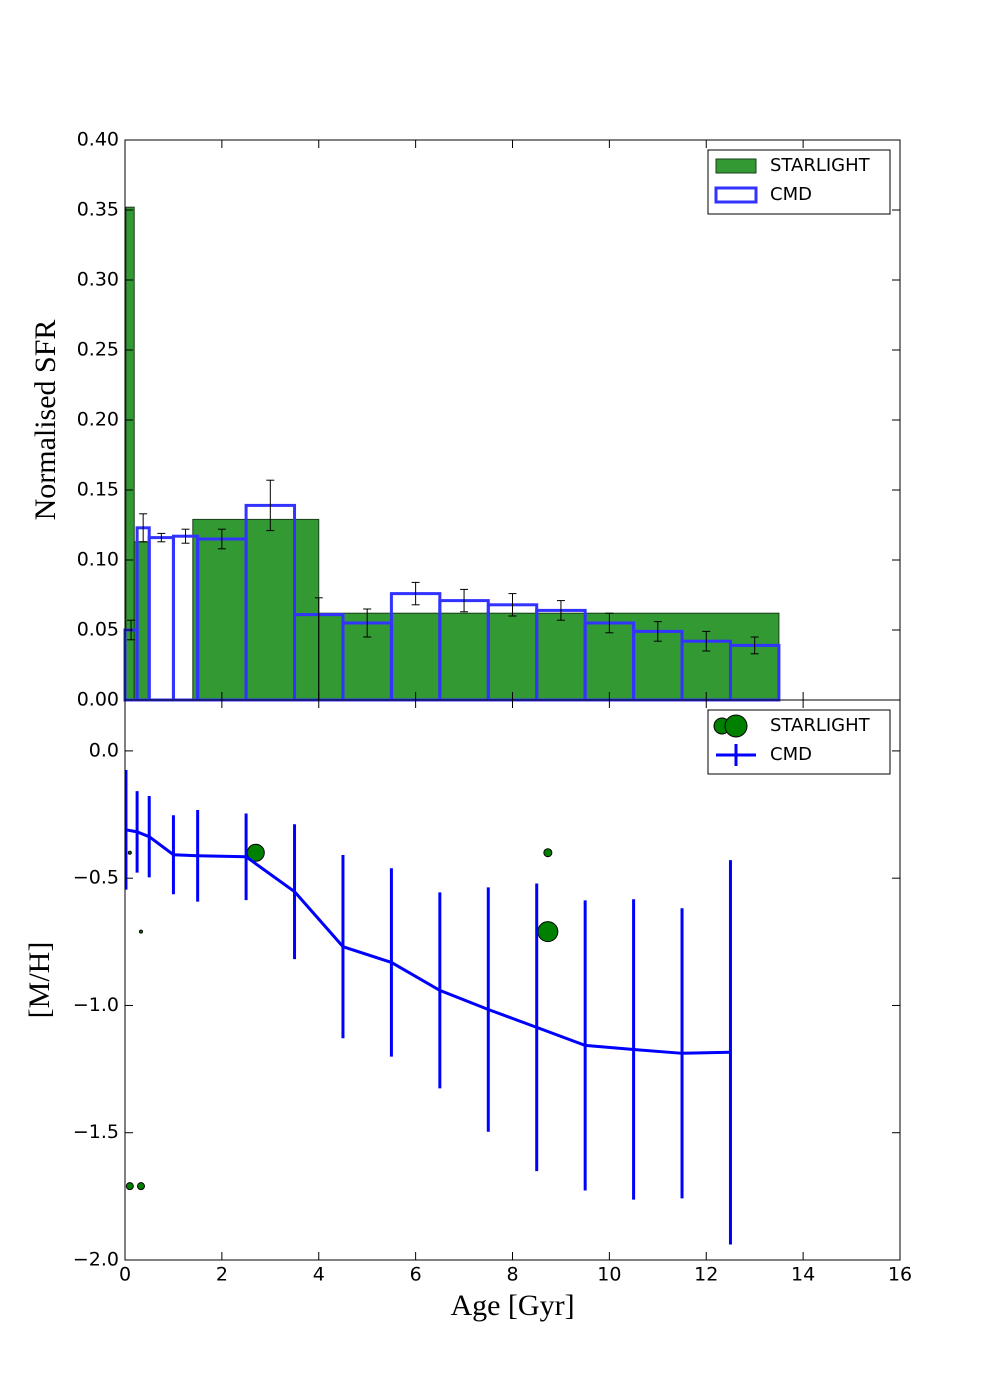  What do you see at coordinates (104, 750) in the screenshot?
I see `y-tick-label: 0.0` at bounding box center [104, 750].